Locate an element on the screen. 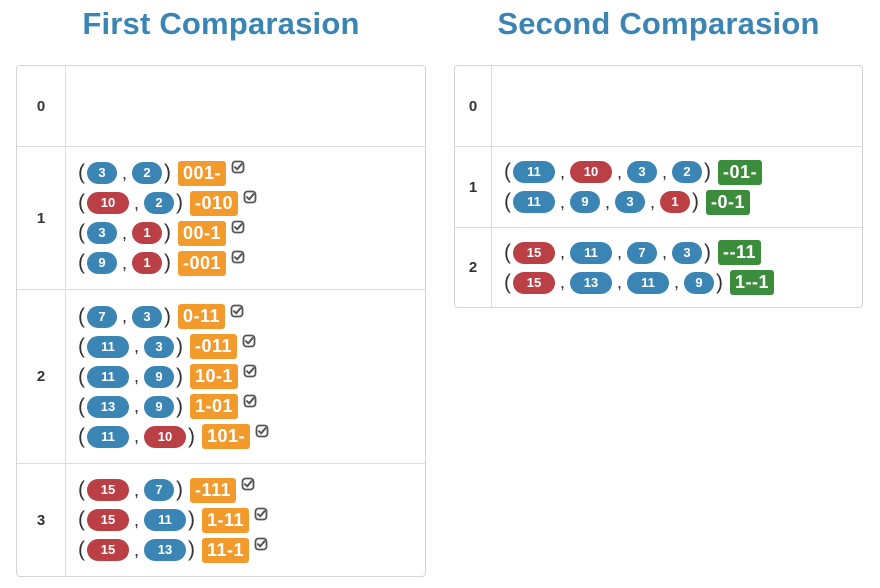 This screenshot has width=880, height=588. binary-code-label: -0-1 is located at coordinates (728, 202).